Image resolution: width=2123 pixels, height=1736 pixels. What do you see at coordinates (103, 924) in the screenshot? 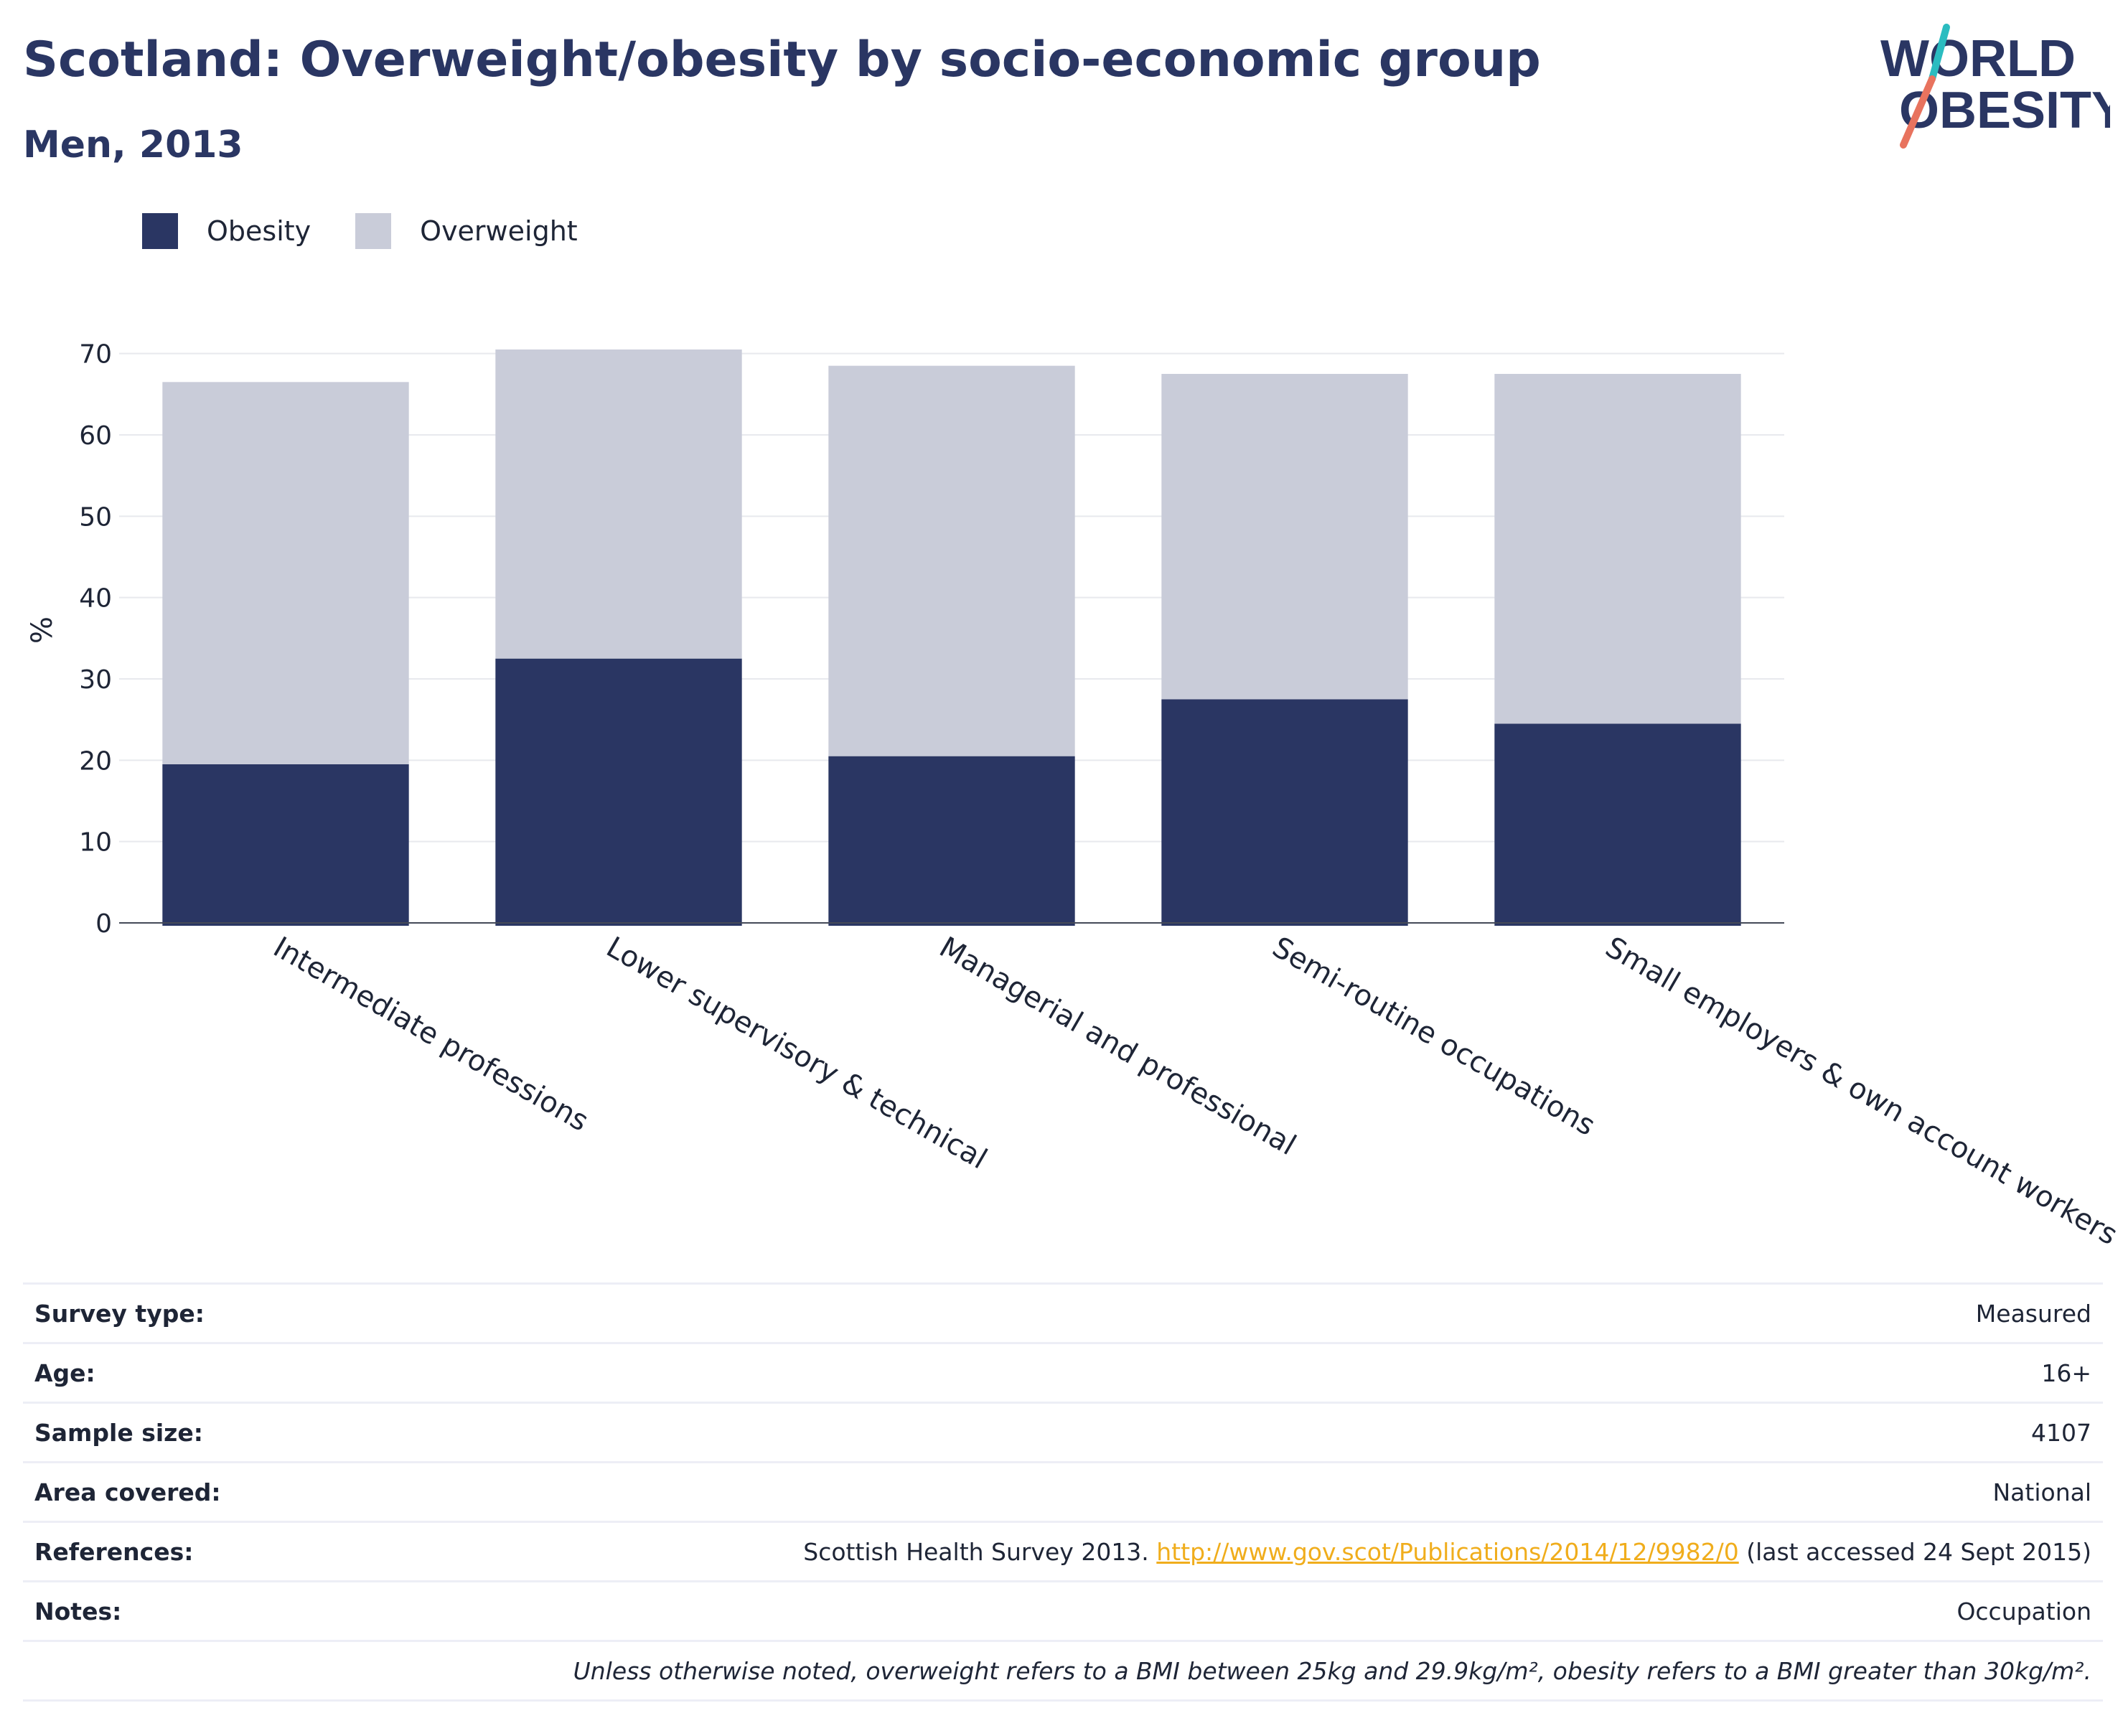
I see `y-tick-label: 0` at bounding box center [103, 924].